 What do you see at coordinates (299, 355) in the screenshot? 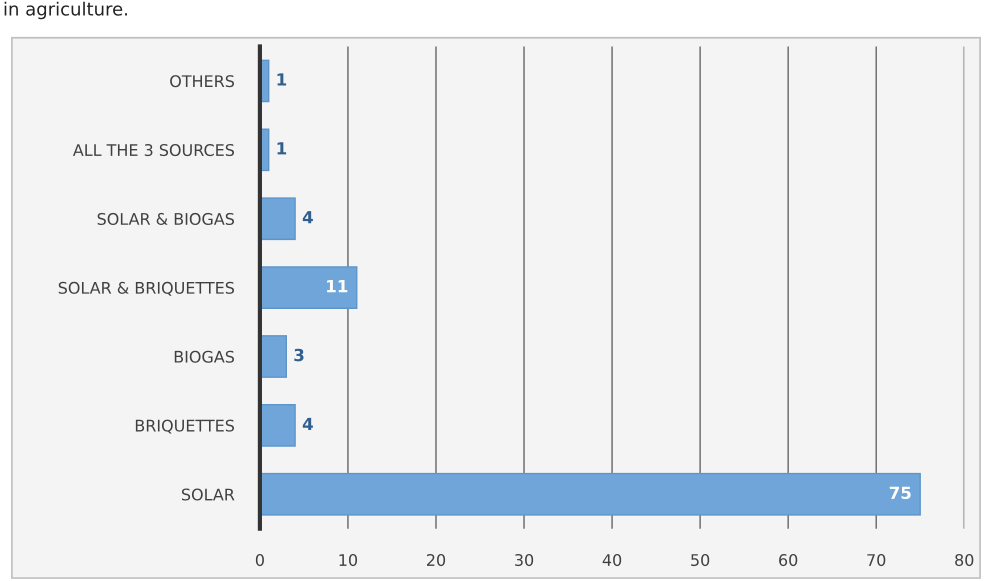
I see `data-label: 3` at bounding box center [299, 355].